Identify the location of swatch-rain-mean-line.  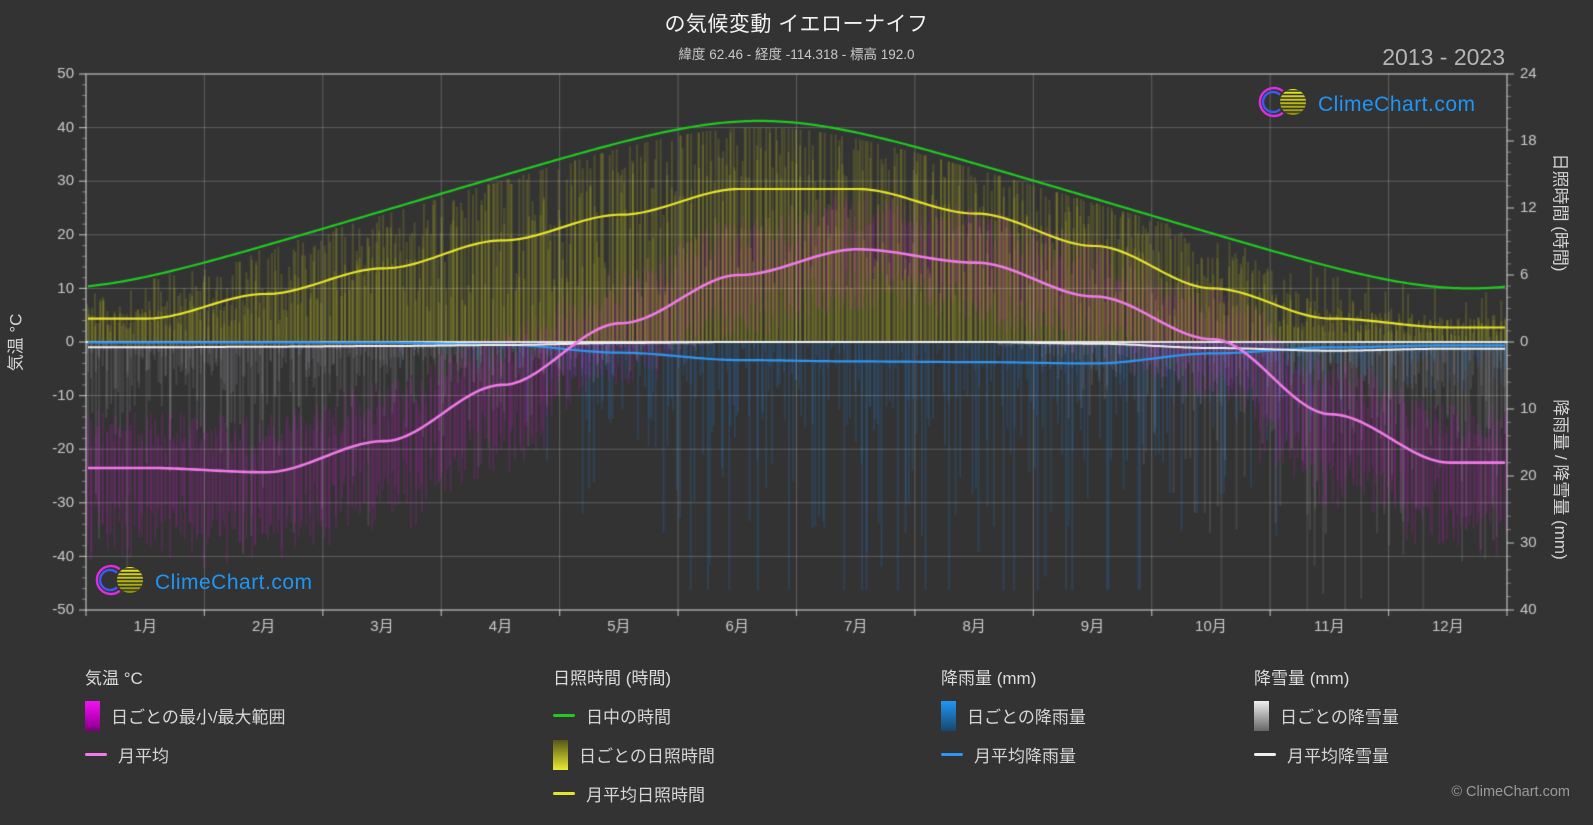
(952, 754).